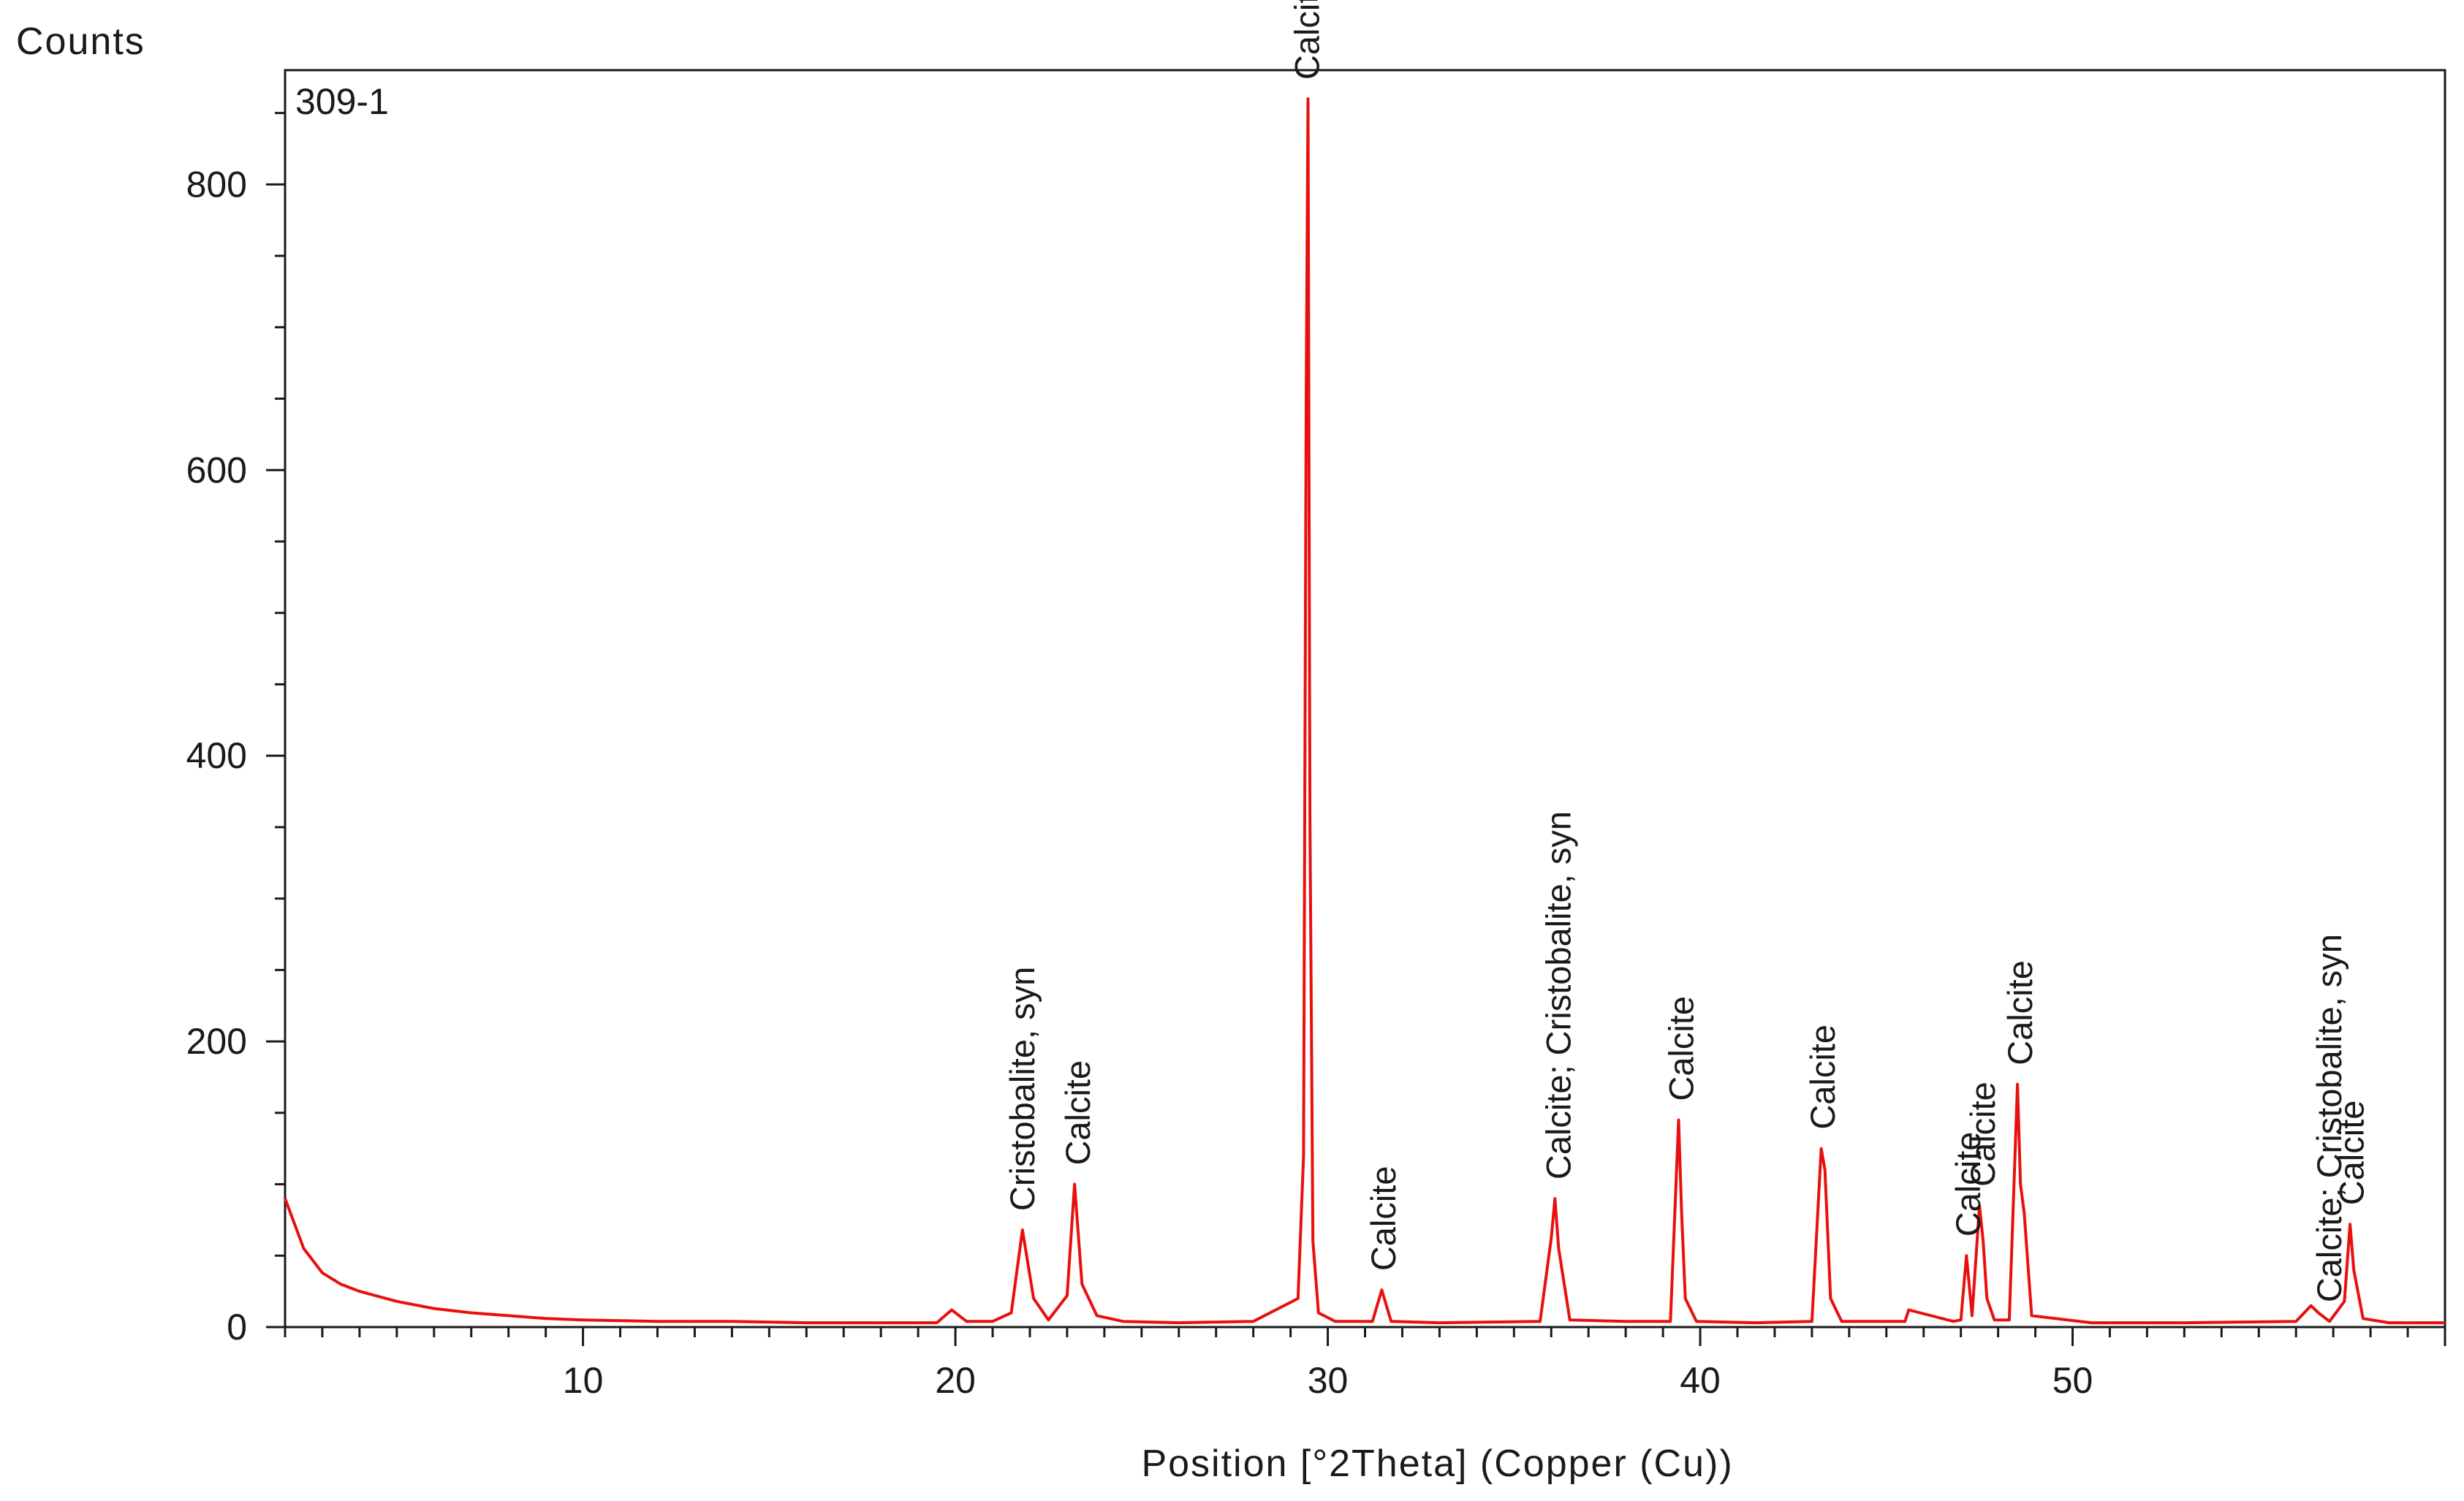 This screenshot has height=1501, width=2464. What do you see at coordinates (1022, 1089) in the screenshot?
I see `peak-label: Cristobalite, syn` at bounding box center [1022, 1089].